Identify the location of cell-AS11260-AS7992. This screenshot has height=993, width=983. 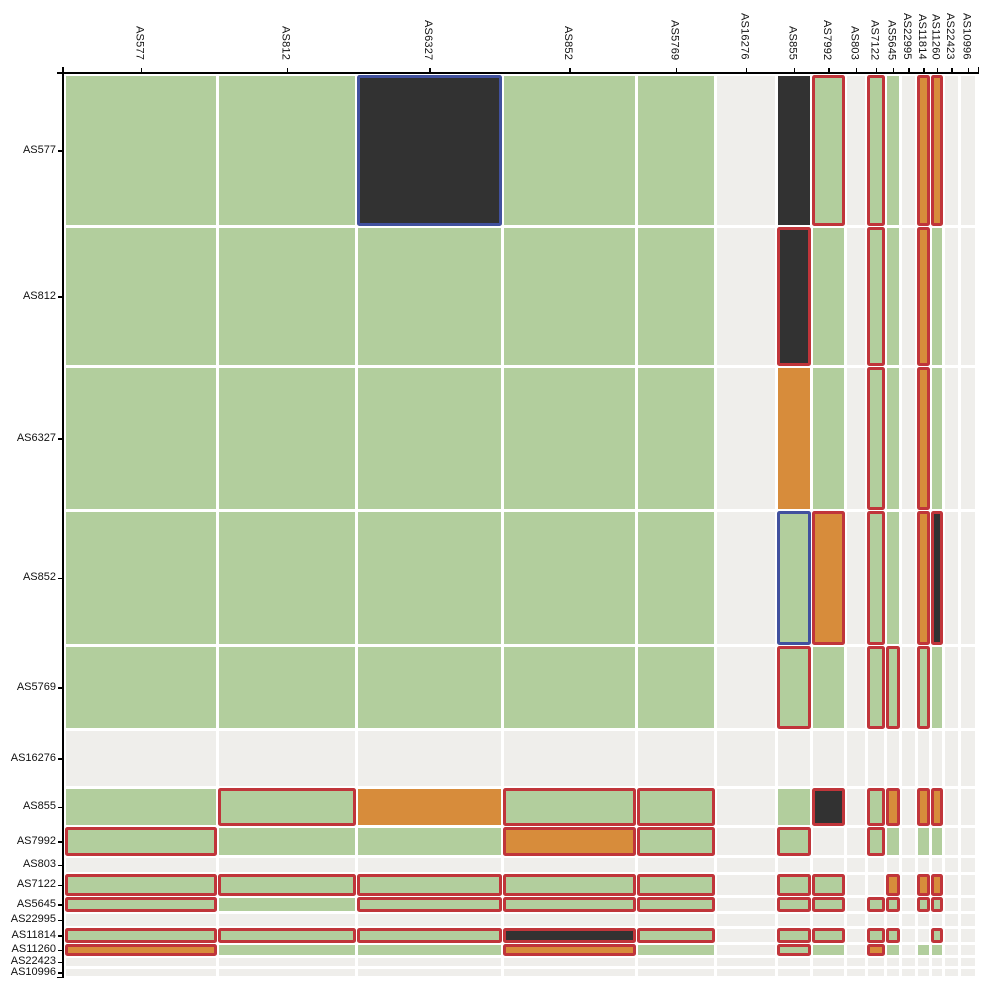
(828, 949).